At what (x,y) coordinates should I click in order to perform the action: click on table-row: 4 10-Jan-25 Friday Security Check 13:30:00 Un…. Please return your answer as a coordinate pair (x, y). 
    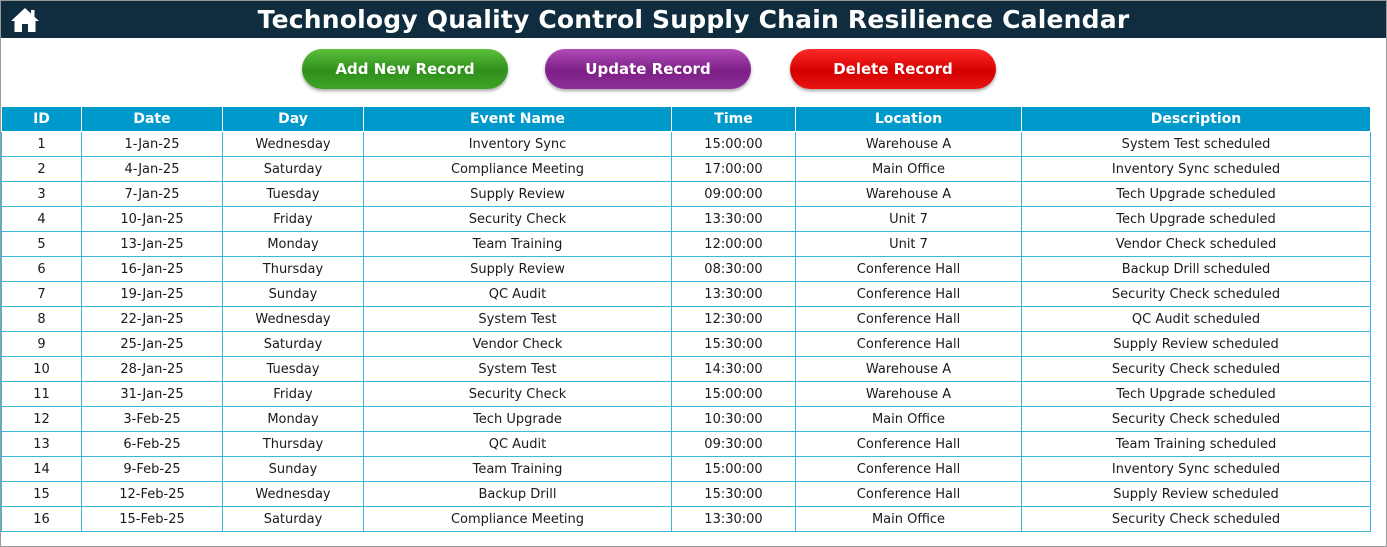
    Looking at the image, I should click on (686, 219).